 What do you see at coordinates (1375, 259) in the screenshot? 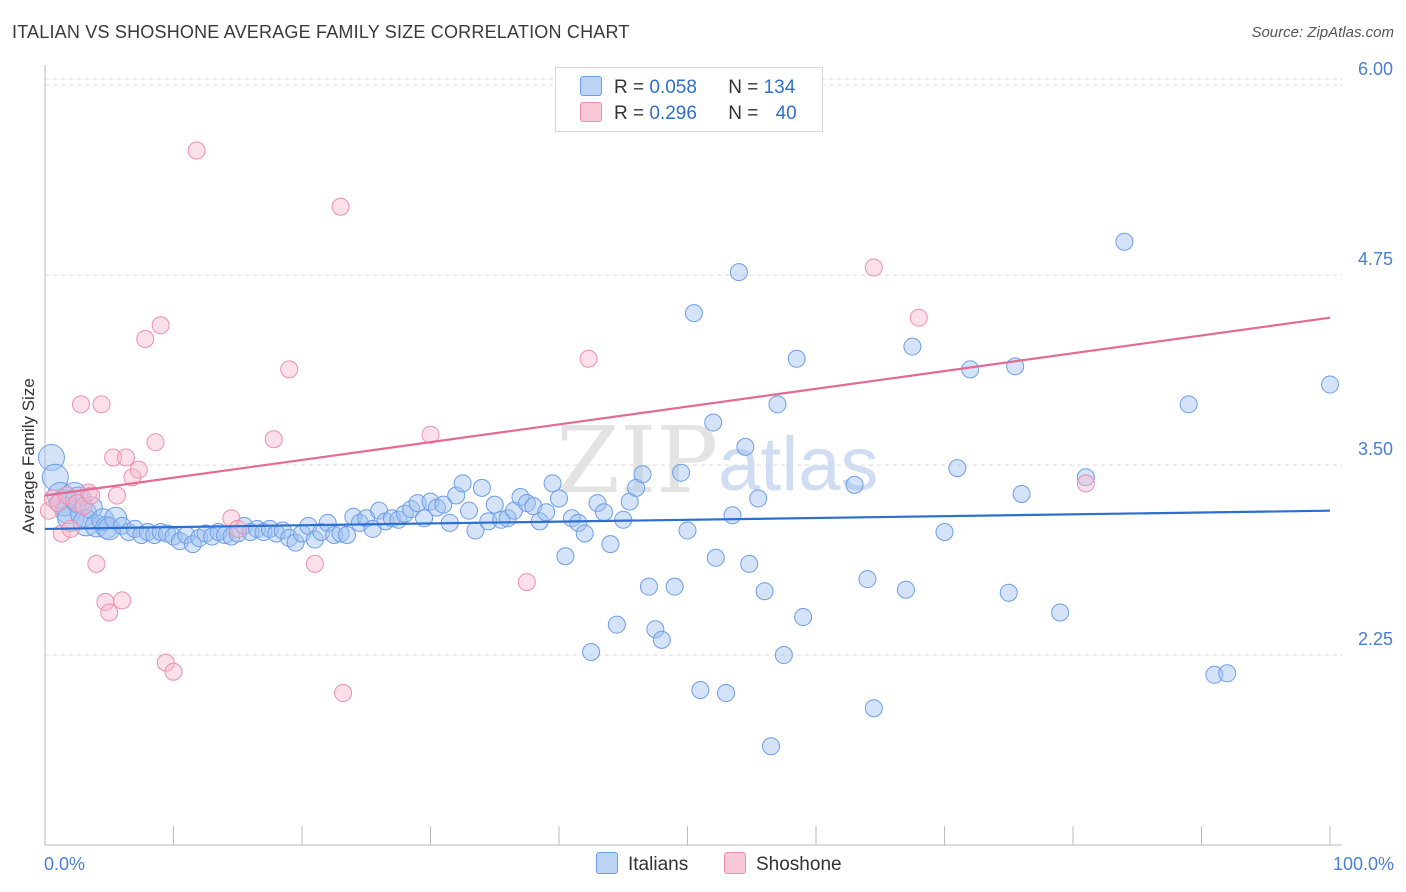
I see `y-tick-label: 4.75` at bounding box center [1375, 259].